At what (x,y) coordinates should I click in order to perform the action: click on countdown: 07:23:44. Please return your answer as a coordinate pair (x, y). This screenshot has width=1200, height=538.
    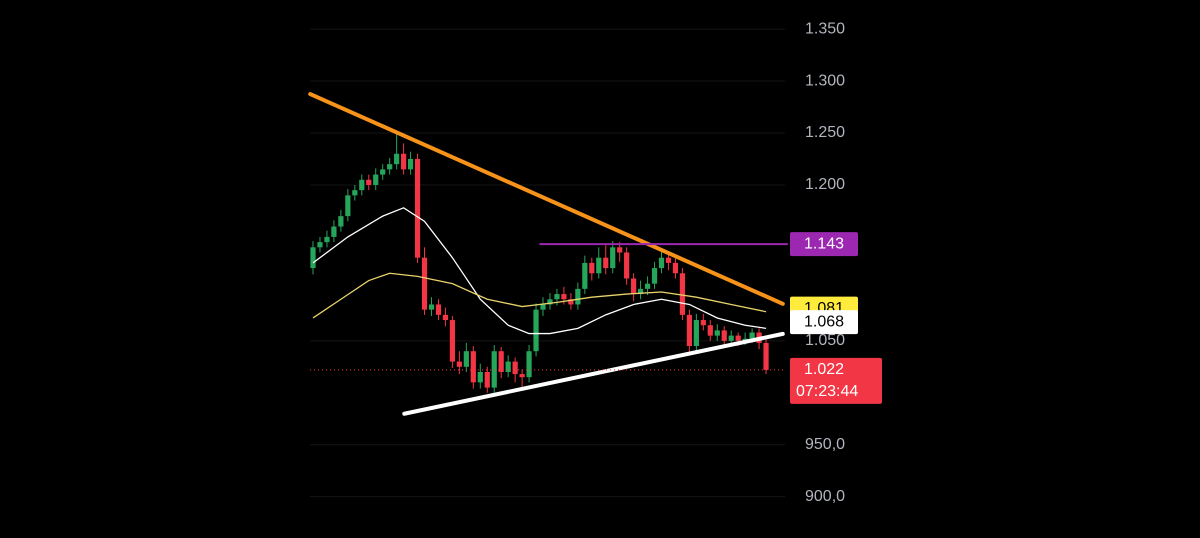
    Looking at the image, I should click on (827, 391).